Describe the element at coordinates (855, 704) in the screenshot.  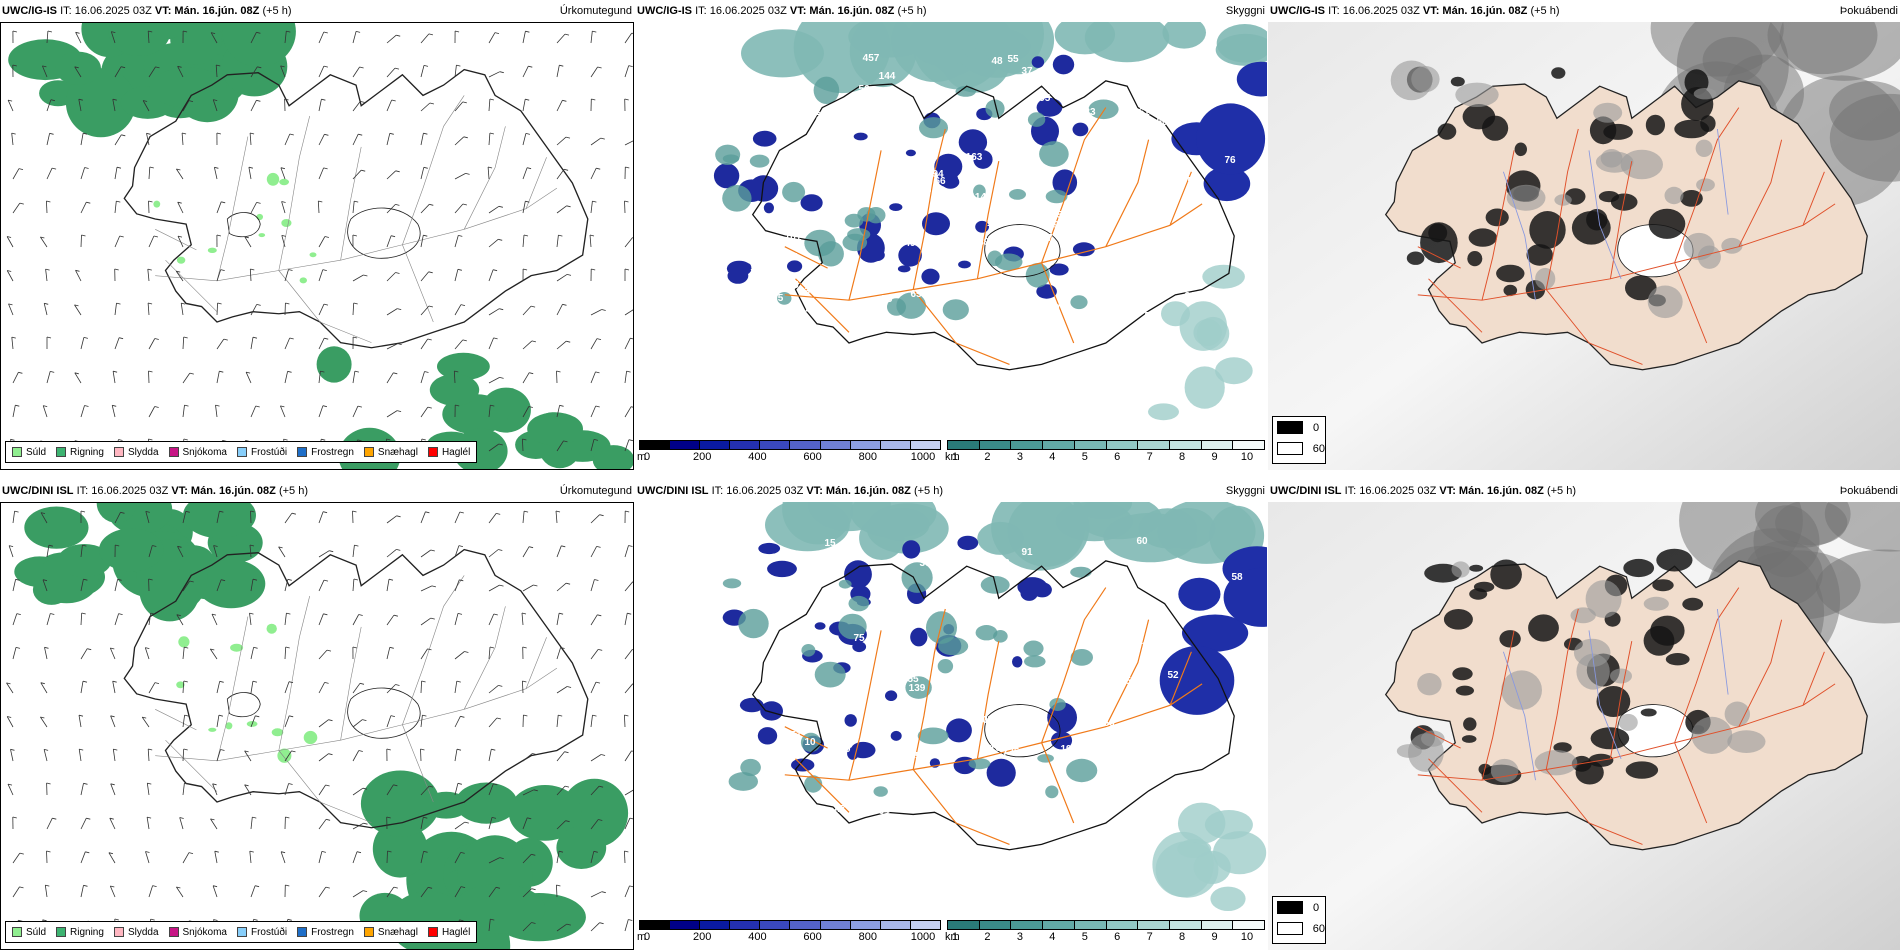
I see `ceiling-value-label: 82` at that location.